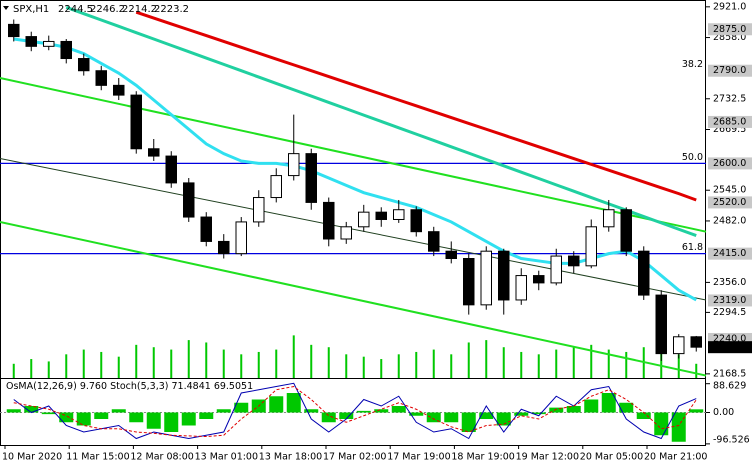 The image size is (755, 468). Describe the element at coordinates (692, 157) in the screenshot. I see `fib-label: 50.0` at that location.